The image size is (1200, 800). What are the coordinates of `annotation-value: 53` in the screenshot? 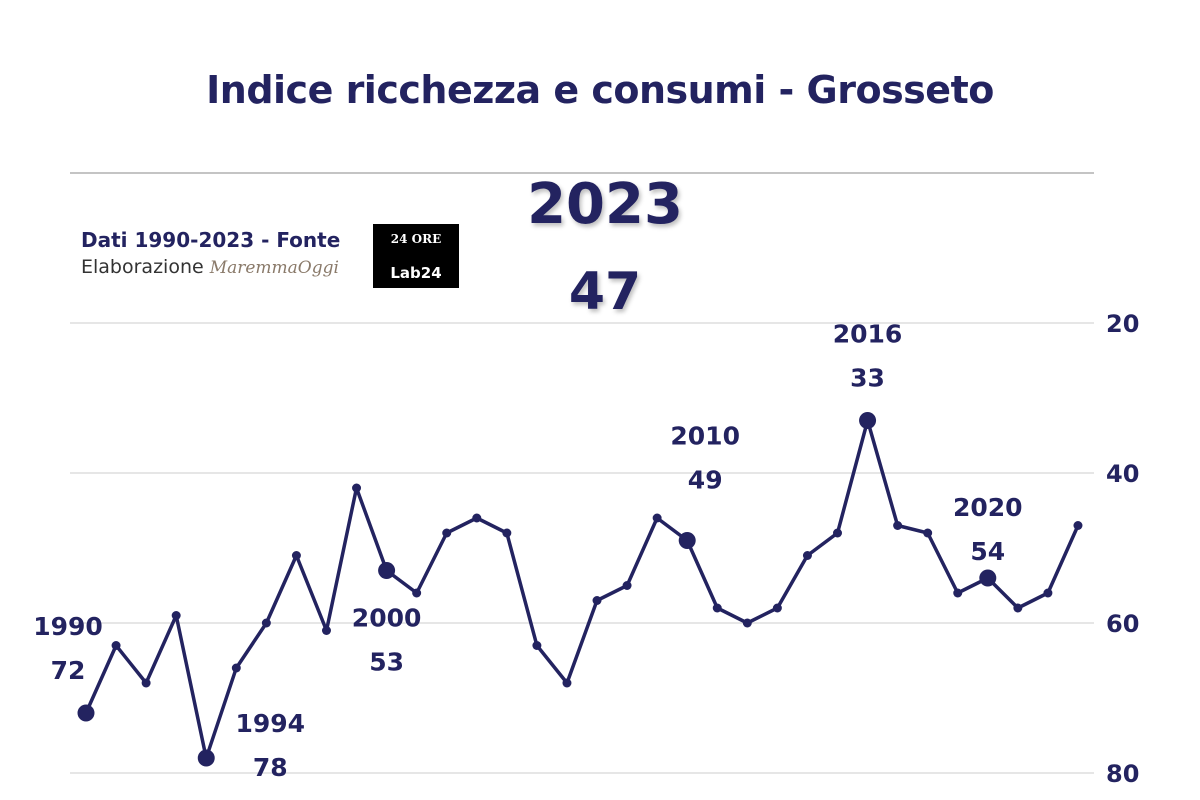 It's located at (386, 662).